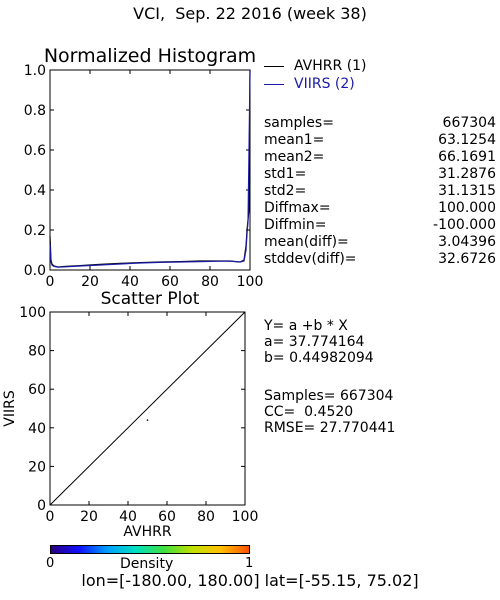  What do you see at coordinates (380, 208) in the screenshot?
I see `stat-row: Diffmax= 100.000` at bounding box center [380, 208].